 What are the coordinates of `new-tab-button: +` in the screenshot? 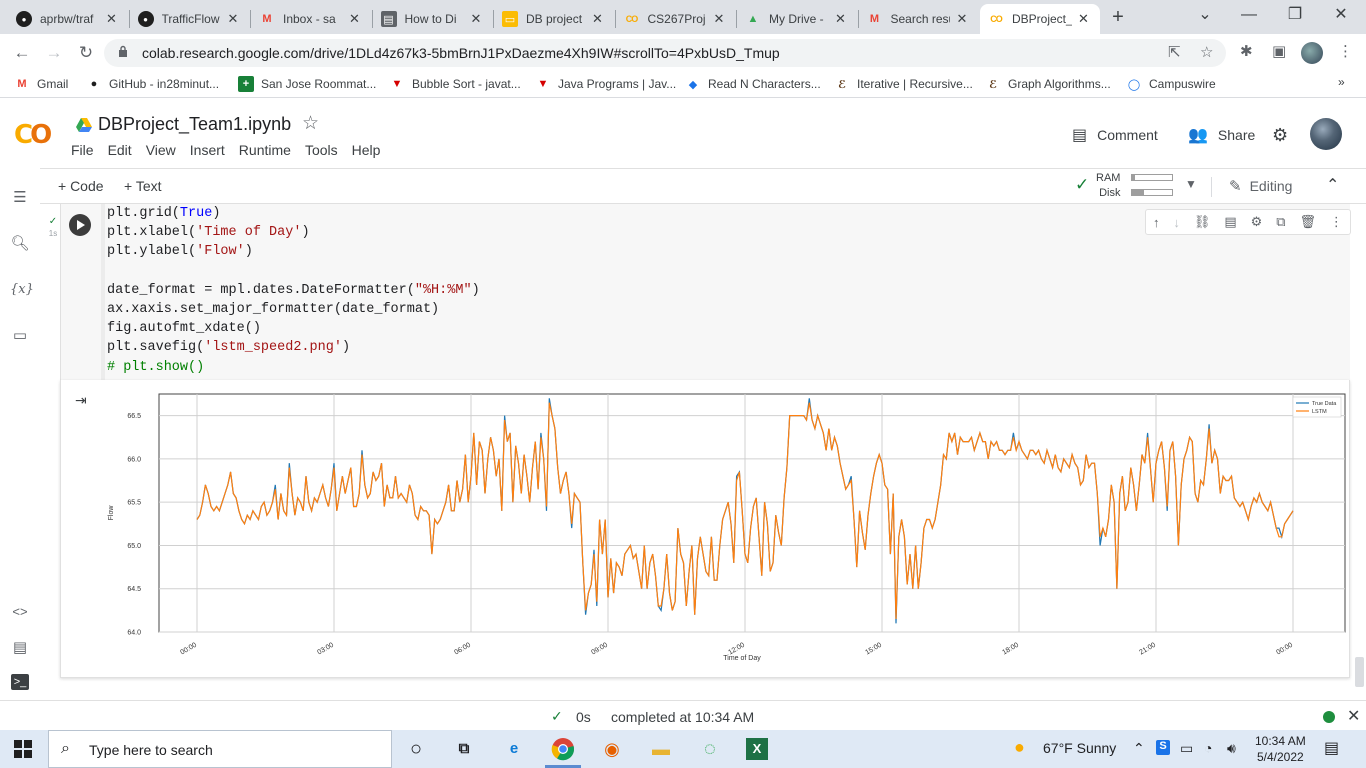 It's located at (1118, 17).